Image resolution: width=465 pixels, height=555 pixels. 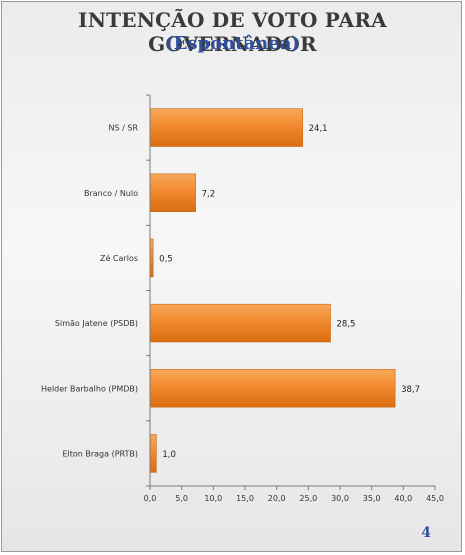 I want to click on category-label: Zé Carlos, so click(x=119, y=258).